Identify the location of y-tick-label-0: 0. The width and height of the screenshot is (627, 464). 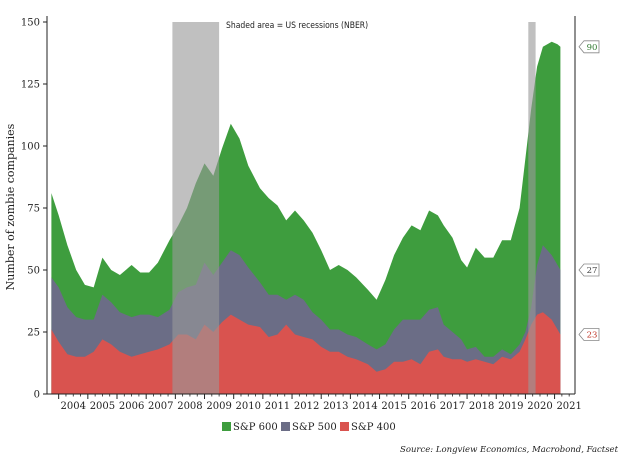
(37, 395).